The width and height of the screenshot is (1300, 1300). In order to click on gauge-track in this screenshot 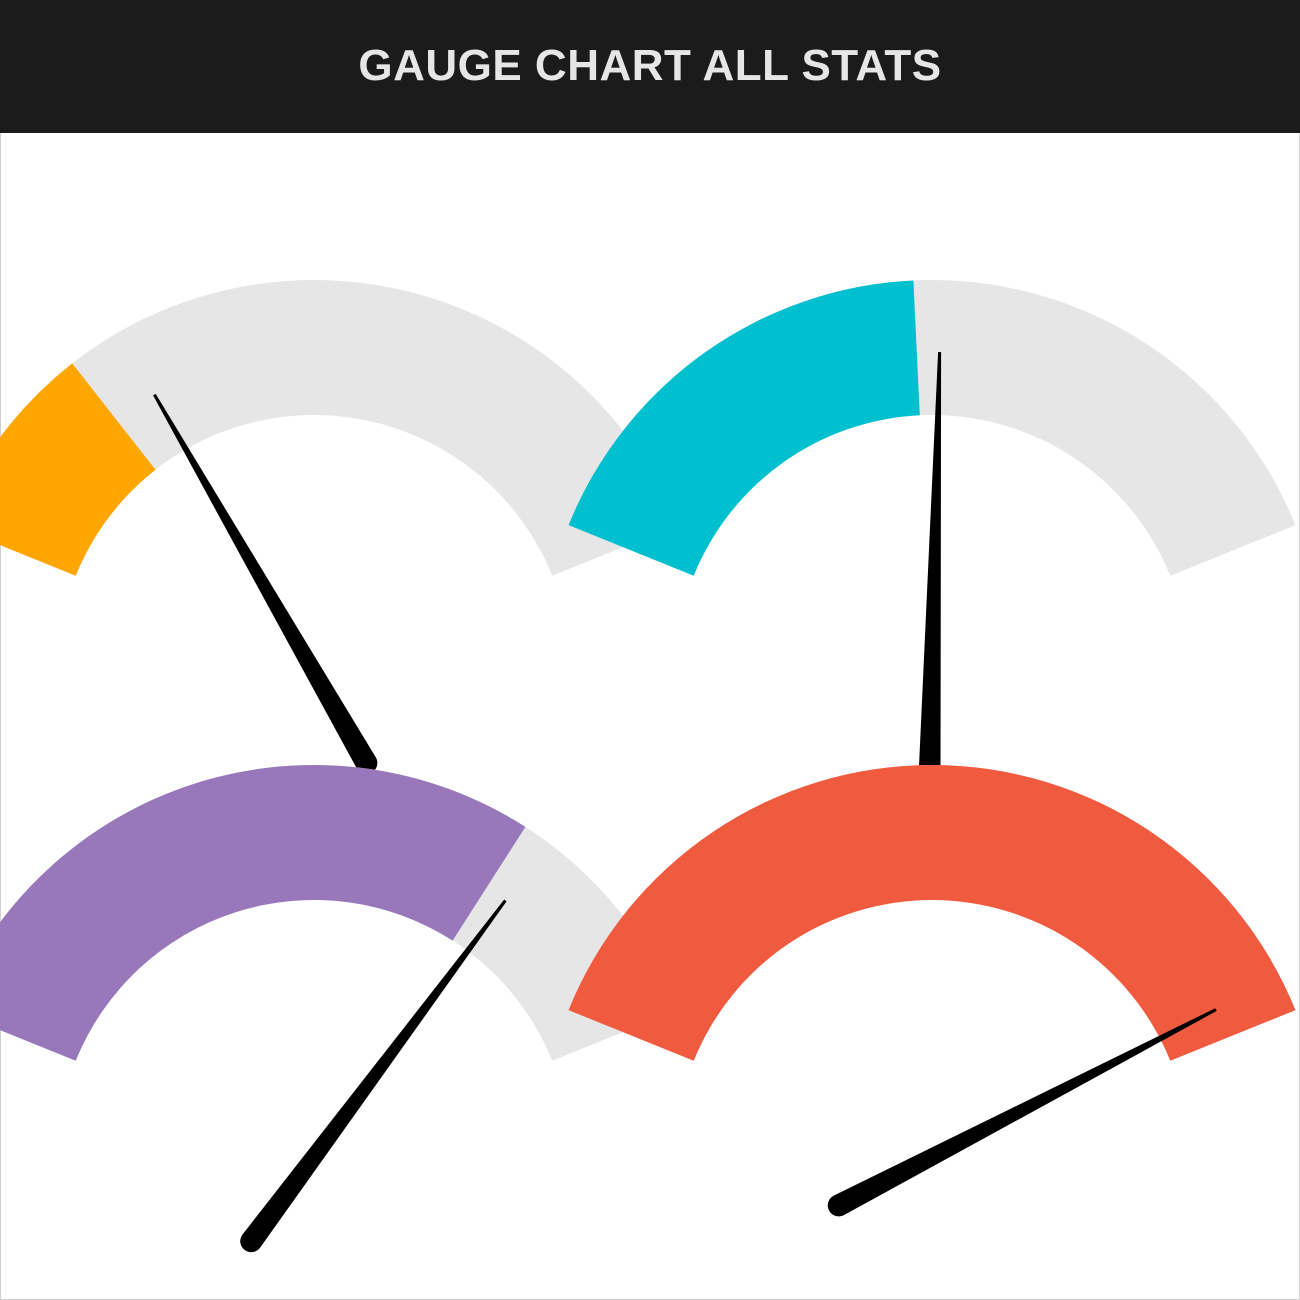, I will do `click(339, 428)`.